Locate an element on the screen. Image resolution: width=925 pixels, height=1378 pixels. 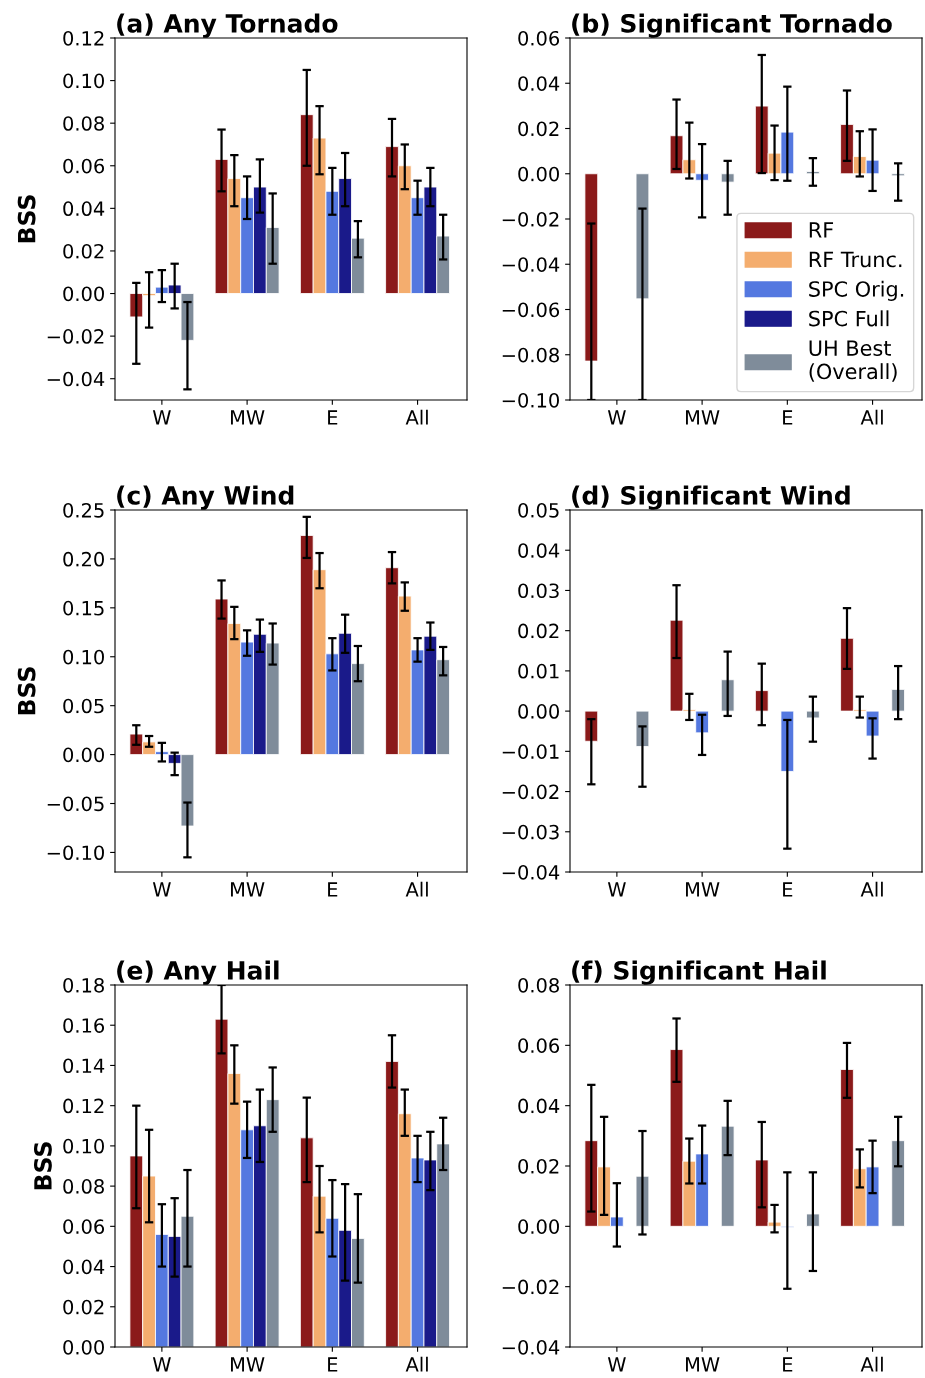
chart-title: (a) Any Tornado is located at coordinates (227, 25).